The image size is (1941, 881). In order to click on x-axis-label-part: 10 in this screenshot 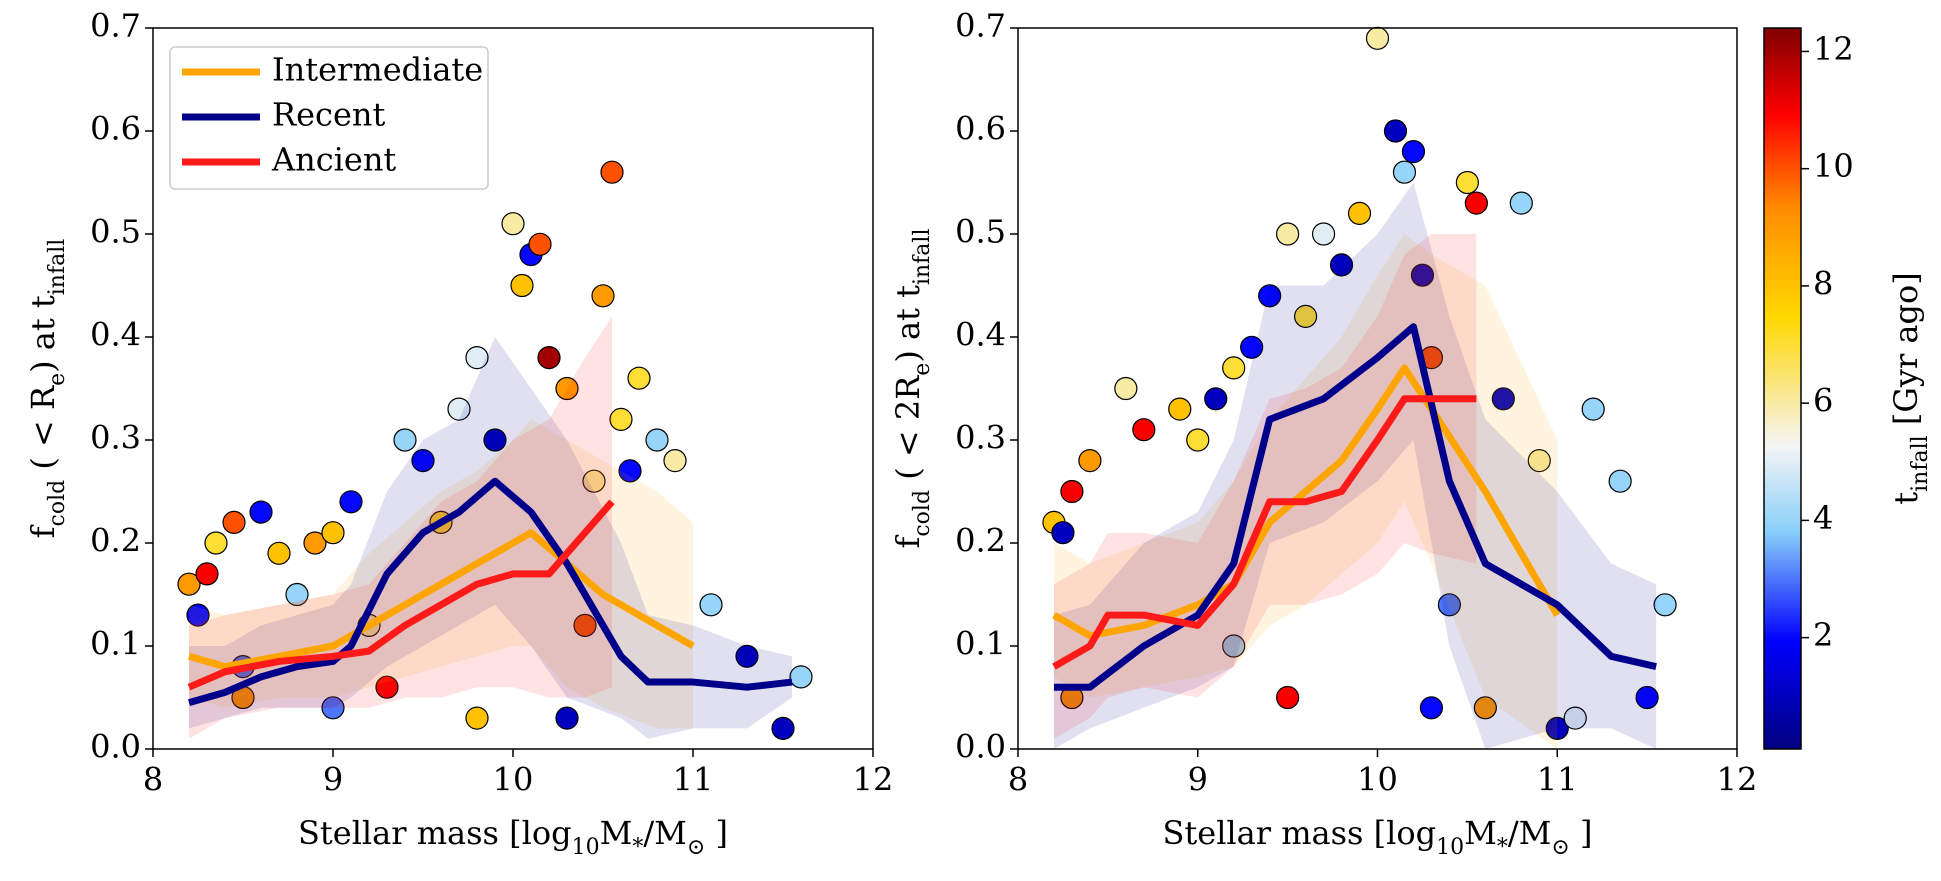, I will do `click(586, 847)`.